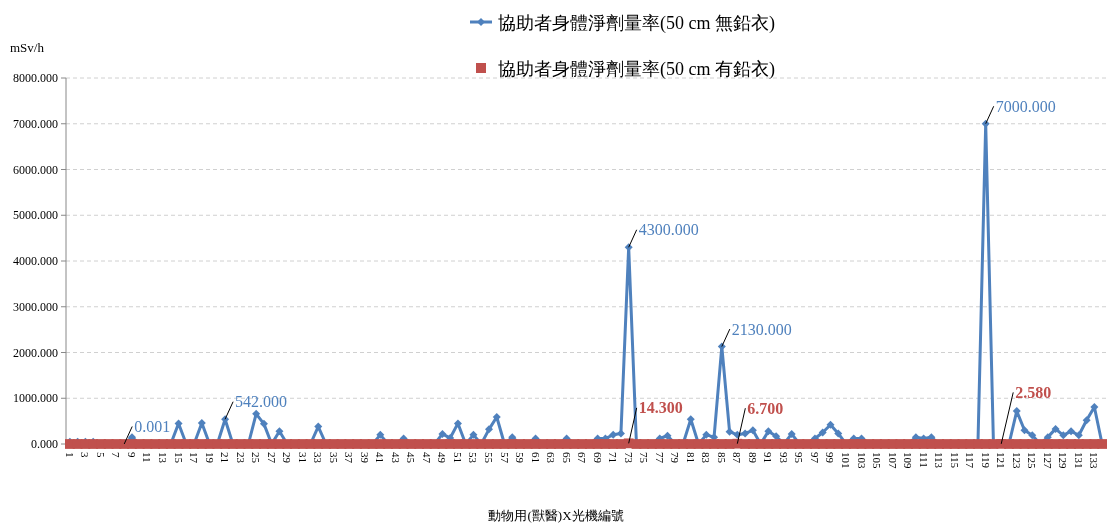 The image size is (1110, 528). Describe the element at coordinates (44, 444) in the screenshot. I see `y-tick-label: 0.000` at that location.